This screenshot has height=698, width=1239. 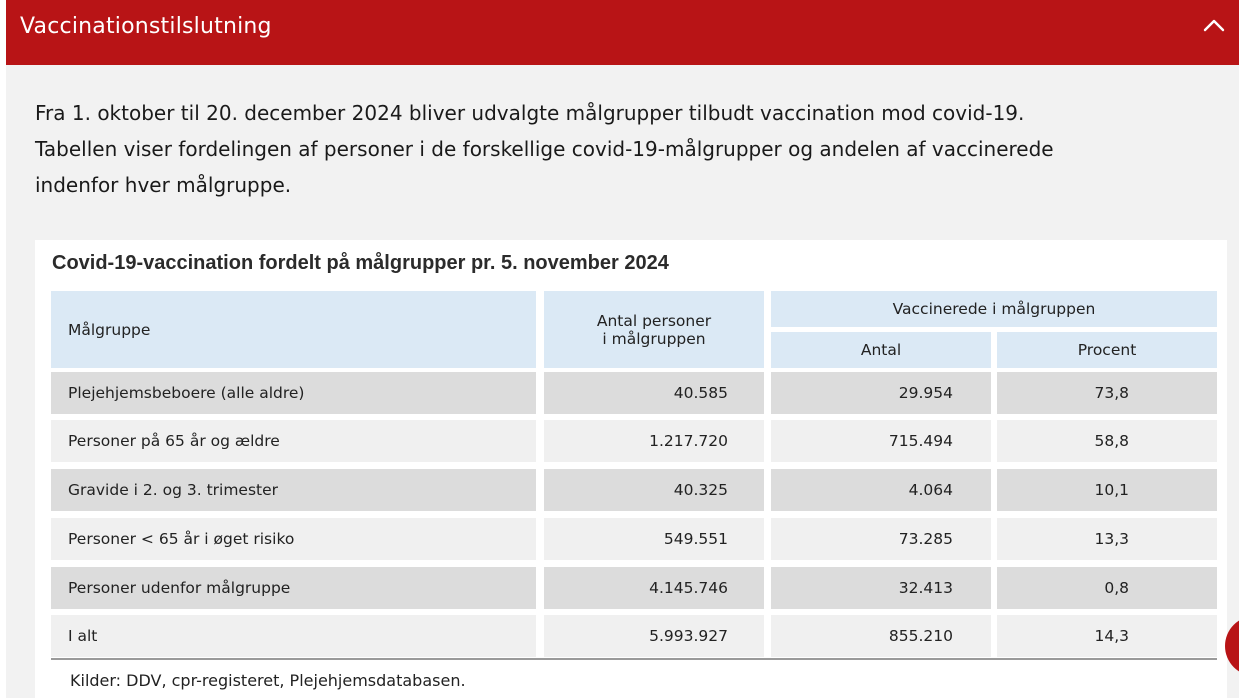 What do you see at coordinates (293, 490) in the screenshot?
I see `table-cell-group: Gravide i 2. og 3. trimester` at bounding box center [293, 490].